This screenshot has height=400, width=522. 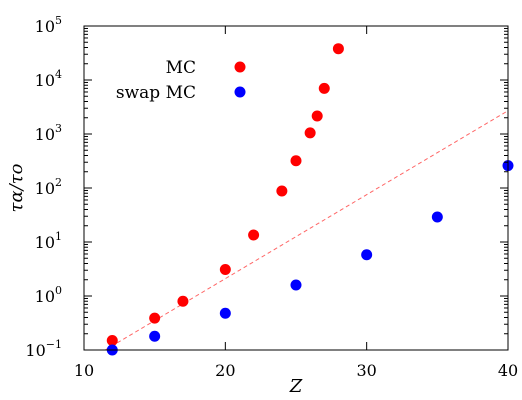 What do you see at coordinates (508, 370) in the screenshot?
I see `x-tick-label: 40` at bounding box center [508, 370].